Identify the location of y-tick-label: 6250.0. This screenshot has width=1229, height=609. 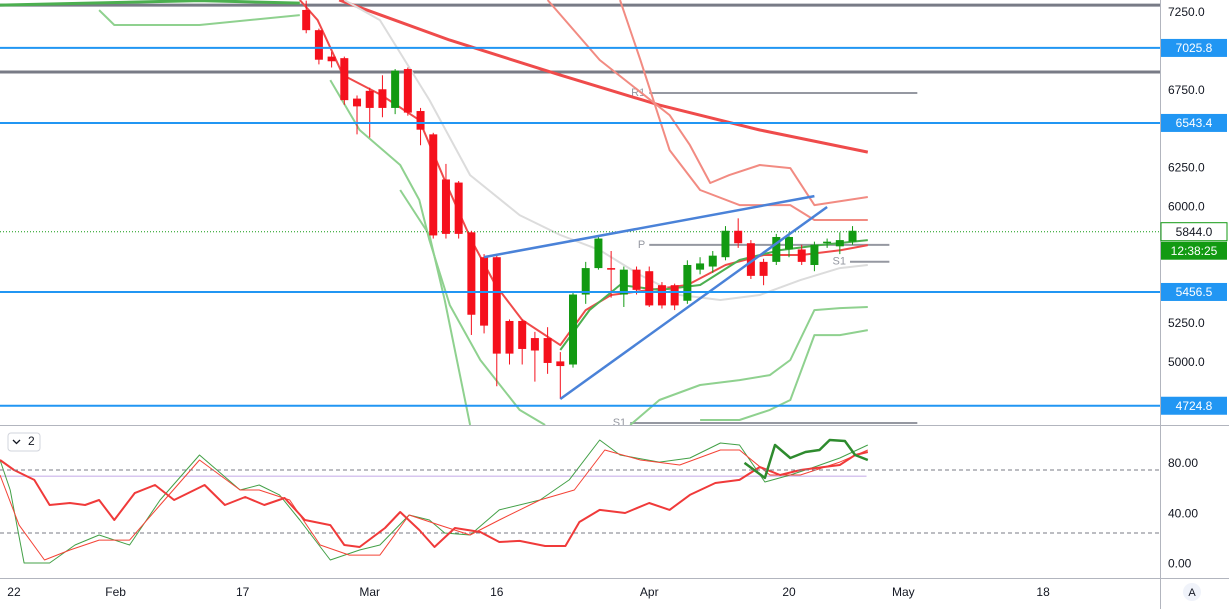
(1186, 168).